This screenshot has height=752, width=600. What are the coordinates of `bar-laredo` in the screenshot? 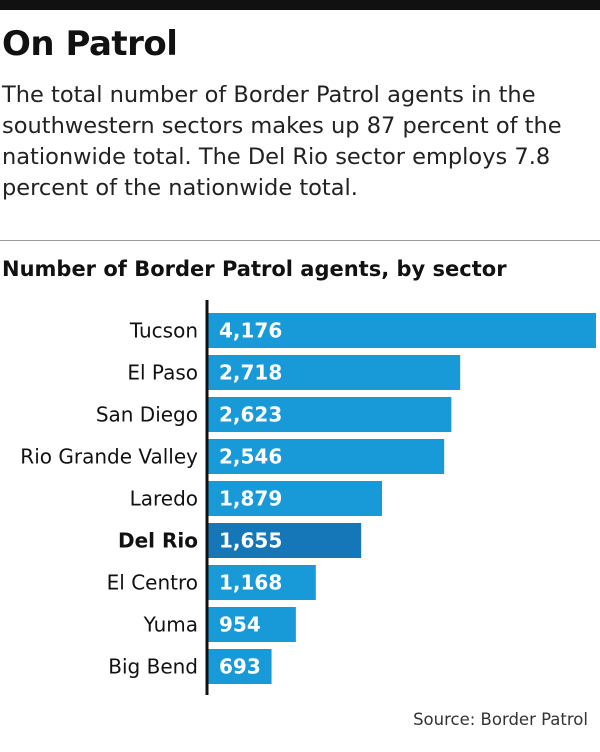 It's located at (295, 498).